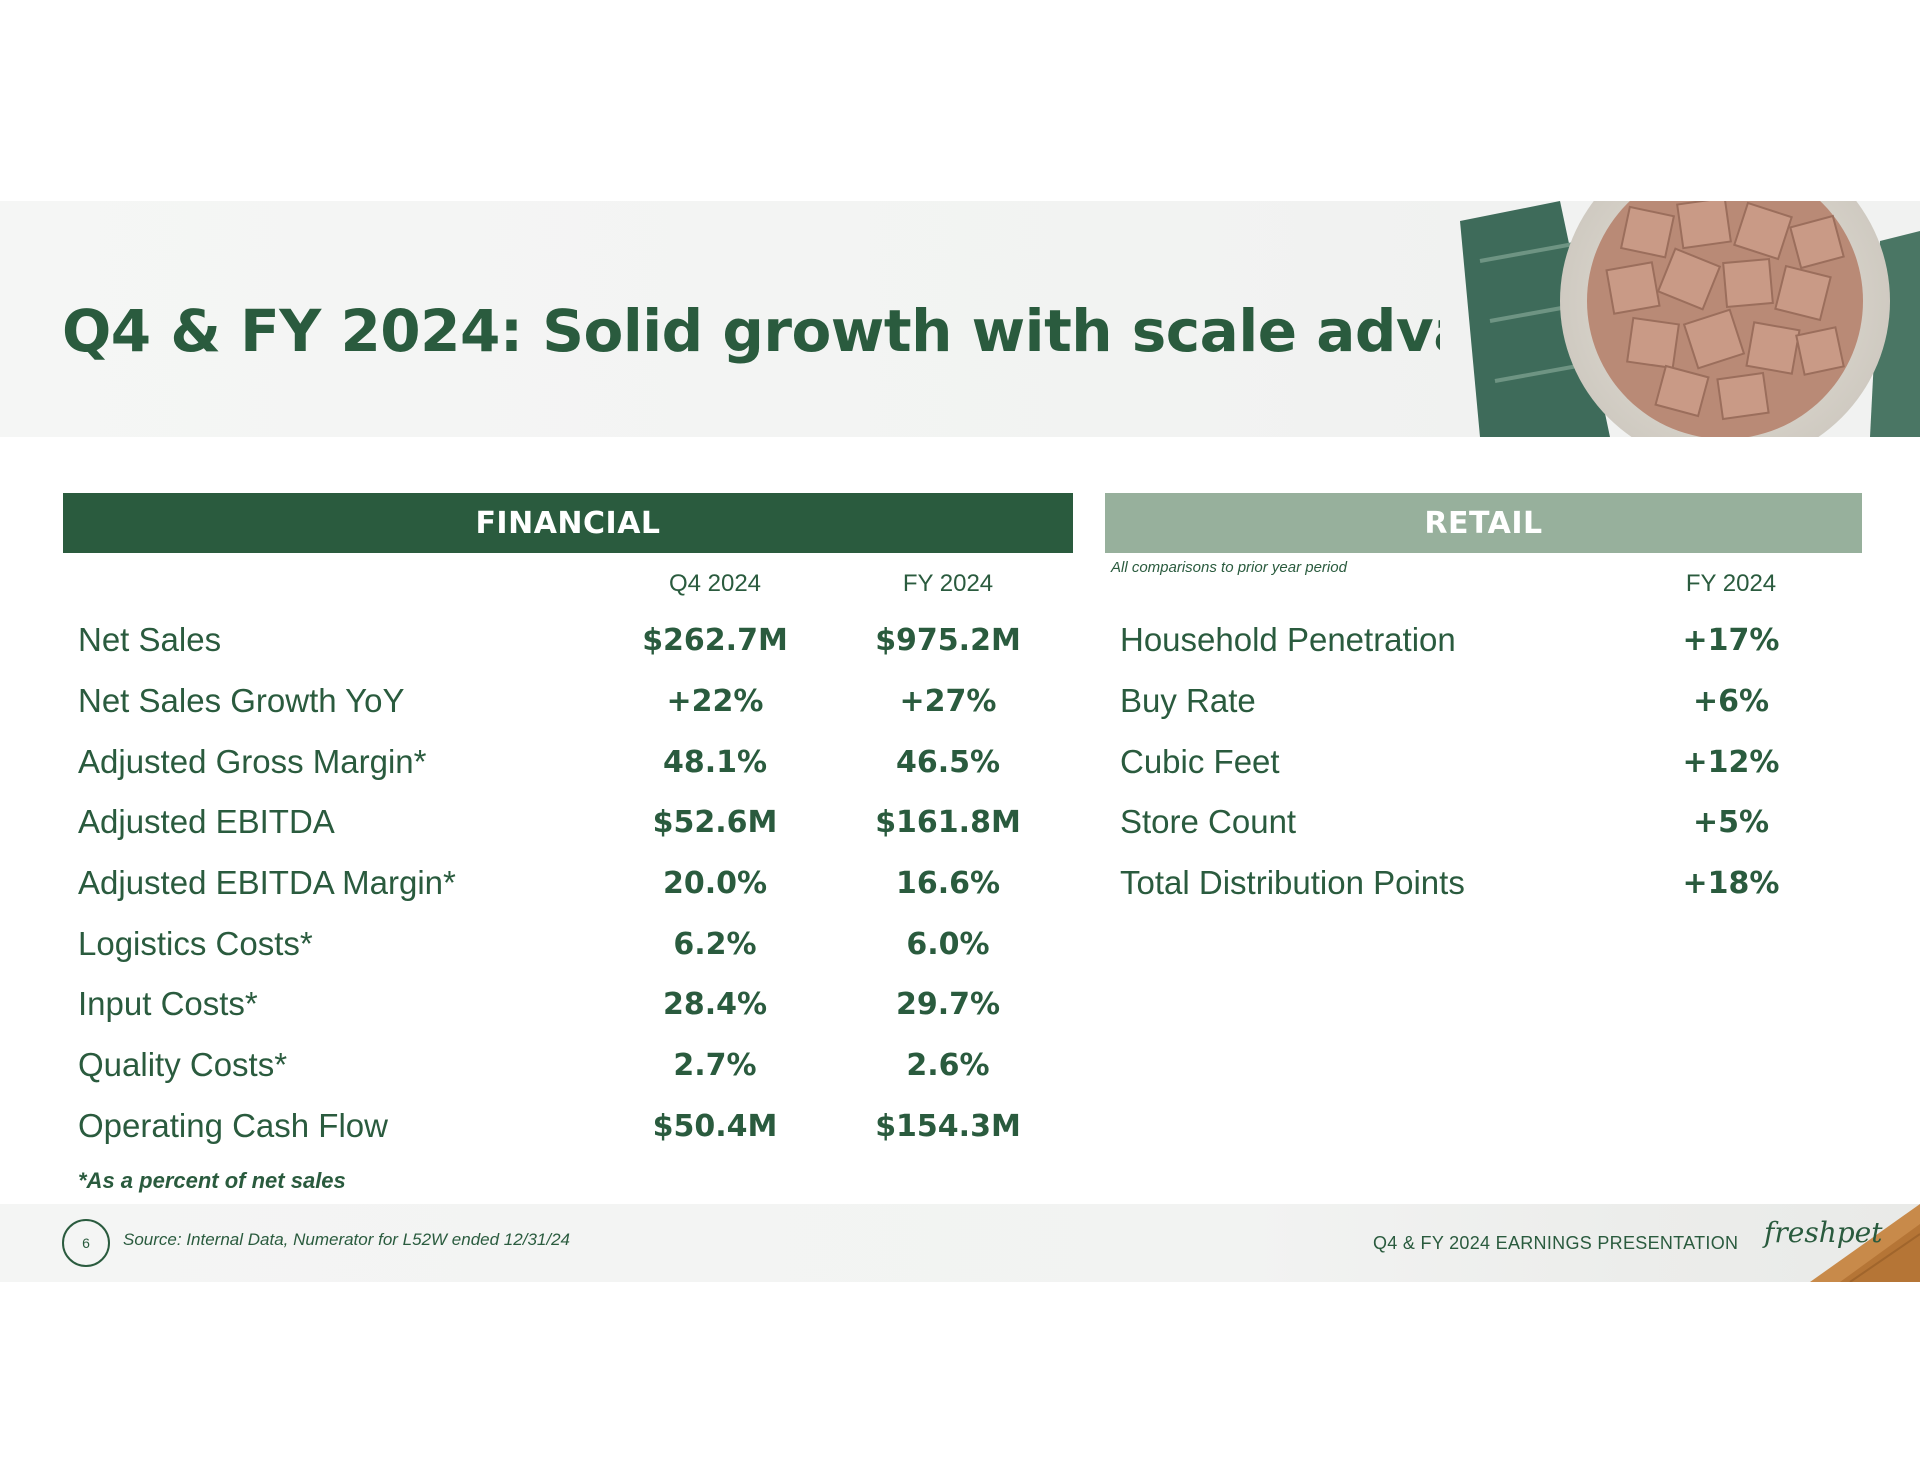 The width and height of the screenshot is (1920, 1484). Describe the element at coordinates (578, 640) in the screenshot. I see `table-row: Net Sales $262.7M $975.2M` at that location.